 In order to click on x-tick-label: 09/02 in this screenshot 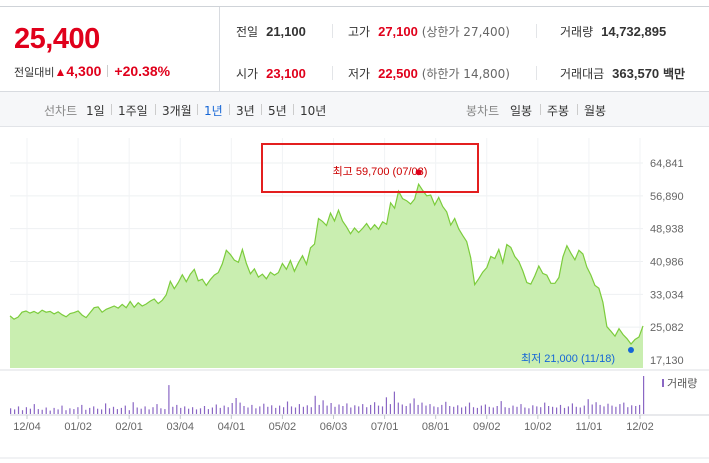, I will do `click(487, 427)`.